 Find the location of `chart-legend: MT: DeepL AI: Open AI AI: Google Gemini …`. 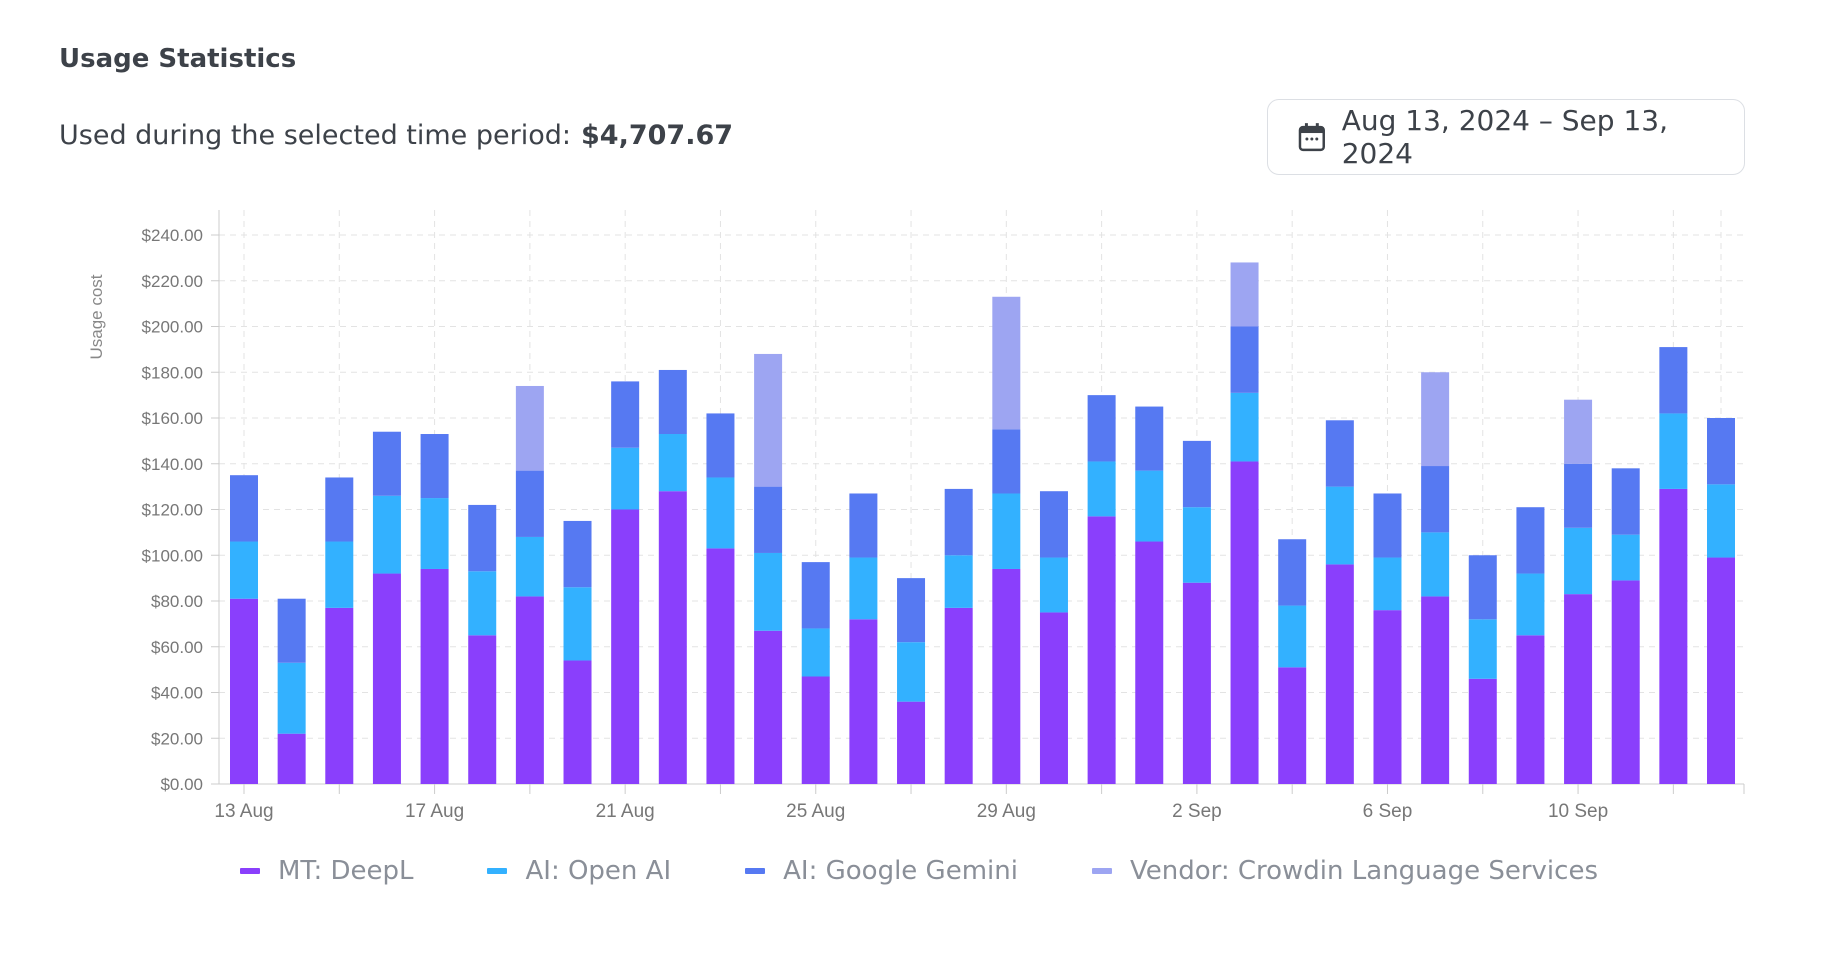

chart-legend: MT: DeepL AI: Open AI AI: Google Gemini … is located at coordinates (956, 871).